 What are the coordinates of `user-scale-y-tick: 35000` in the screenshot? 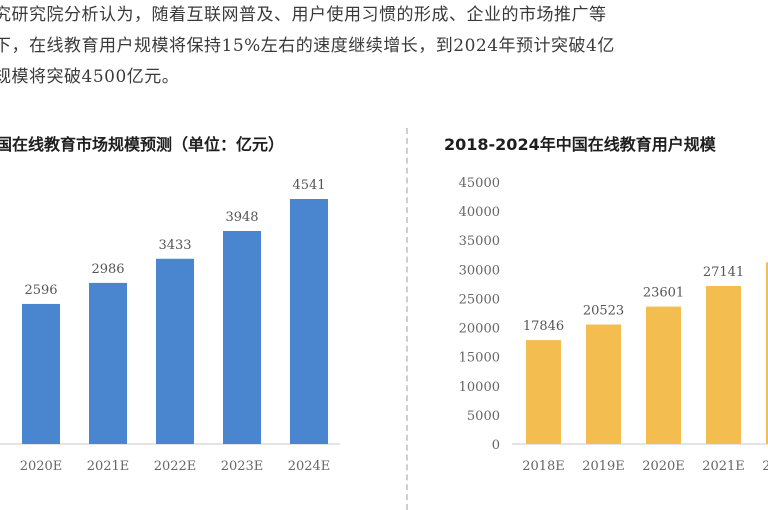 It's located at (479, 241).